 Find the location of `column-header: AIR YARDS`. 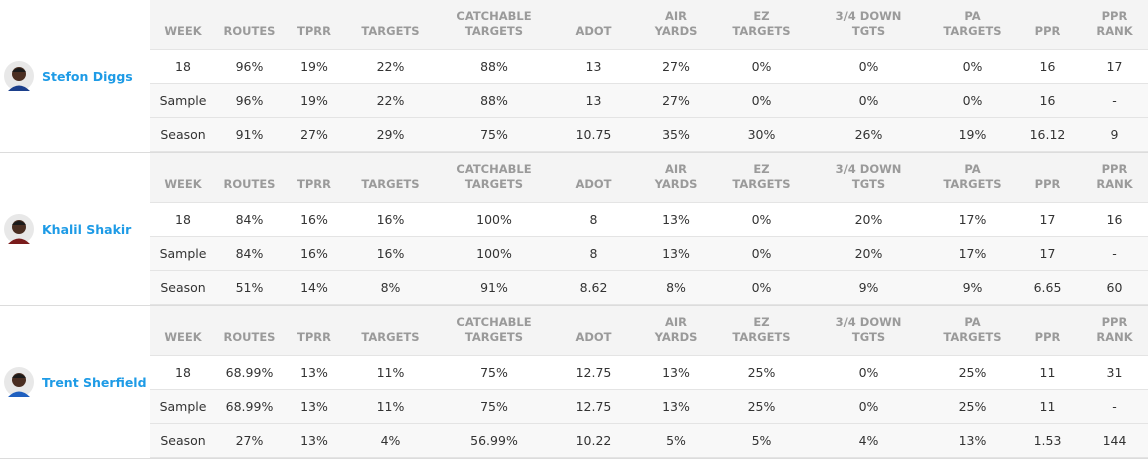

column-header: AIR YARDS is located at coordinates (676, 329).